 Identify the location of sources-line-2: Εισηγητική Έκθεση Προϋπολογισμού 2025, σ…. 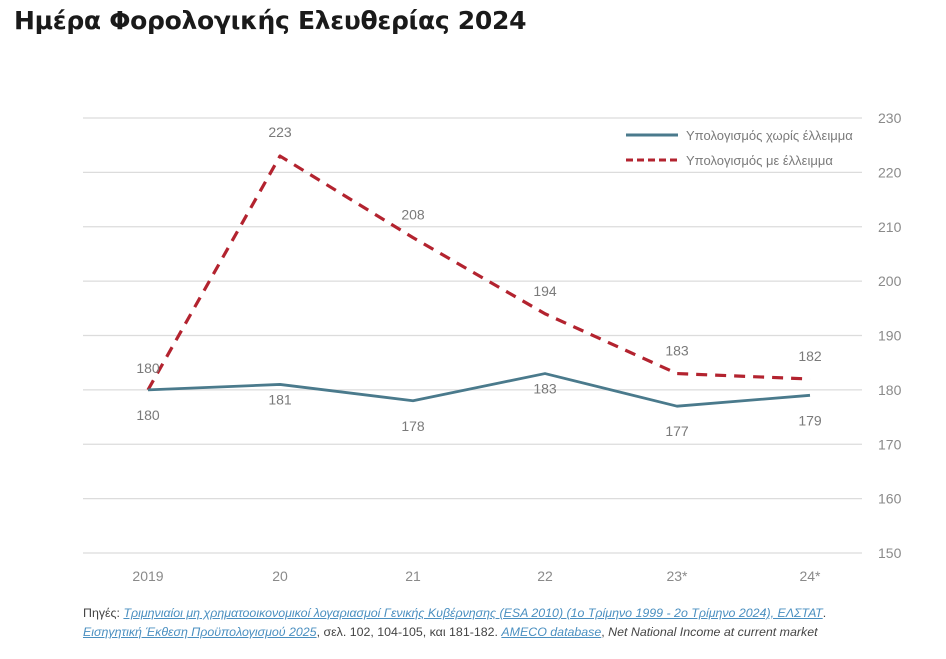
(513, 632).